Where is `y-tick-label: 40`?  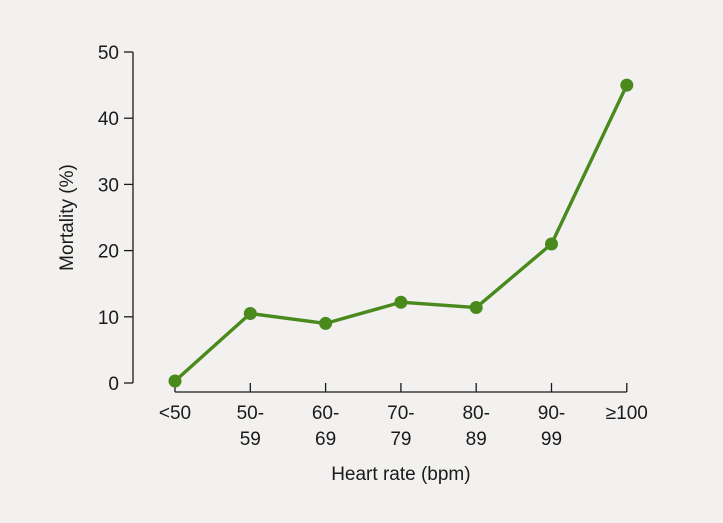
y-tick-label: 40 is located at coordinates (108, 119).